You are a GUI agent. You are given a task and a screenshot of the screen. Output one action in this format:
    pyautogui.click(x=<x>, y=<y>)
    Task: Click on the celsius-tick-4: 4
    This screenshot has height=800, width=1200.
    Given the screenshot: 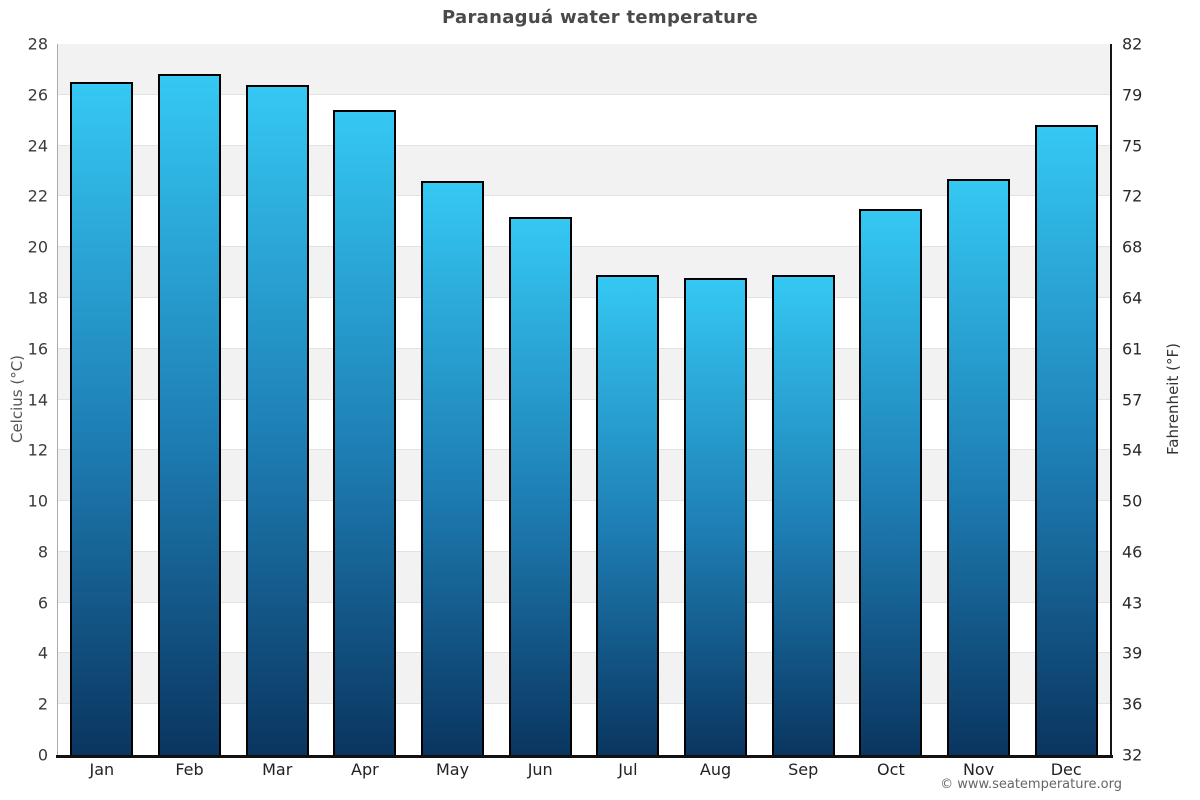 What is the action you would take?
    pyautogui.click(x=42, y=653)
    